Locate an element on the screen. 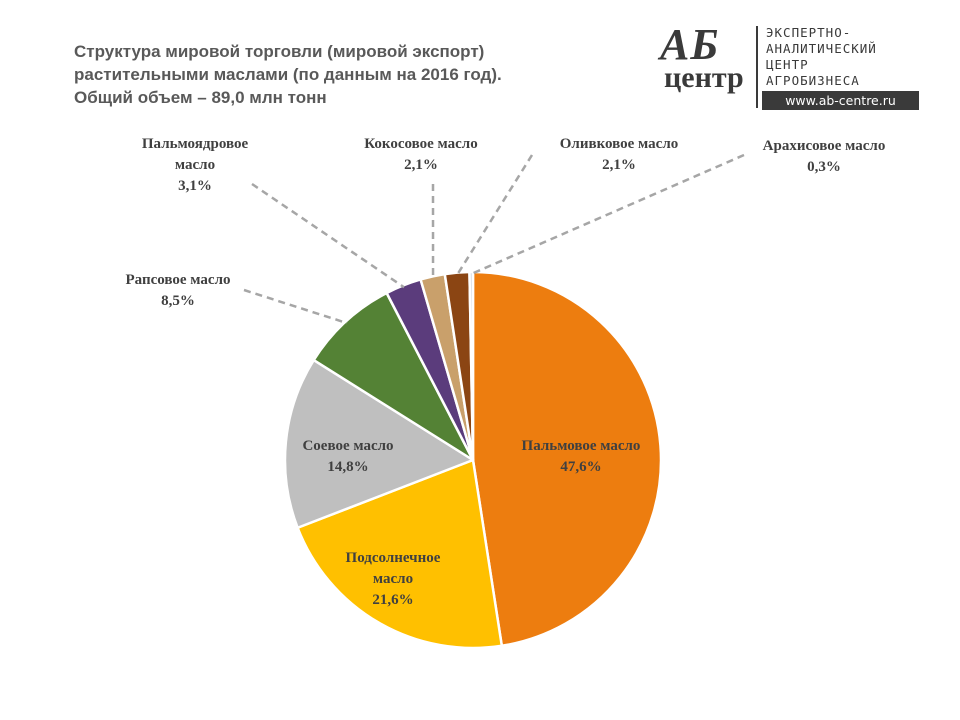 This screenshot has height=720, width=960. data-label-value: 47,6% is located at coordinates (580, 467).